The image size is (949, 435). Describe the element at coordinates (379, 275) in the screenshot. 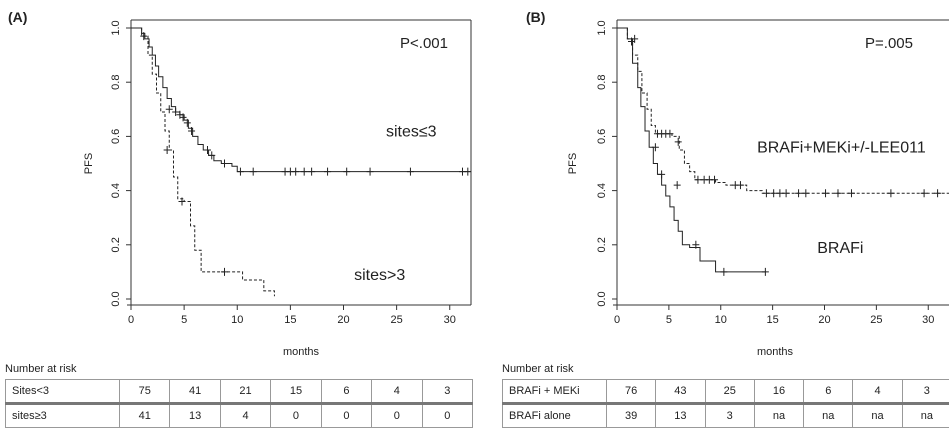

I see `series-label: sites>3` at that location.